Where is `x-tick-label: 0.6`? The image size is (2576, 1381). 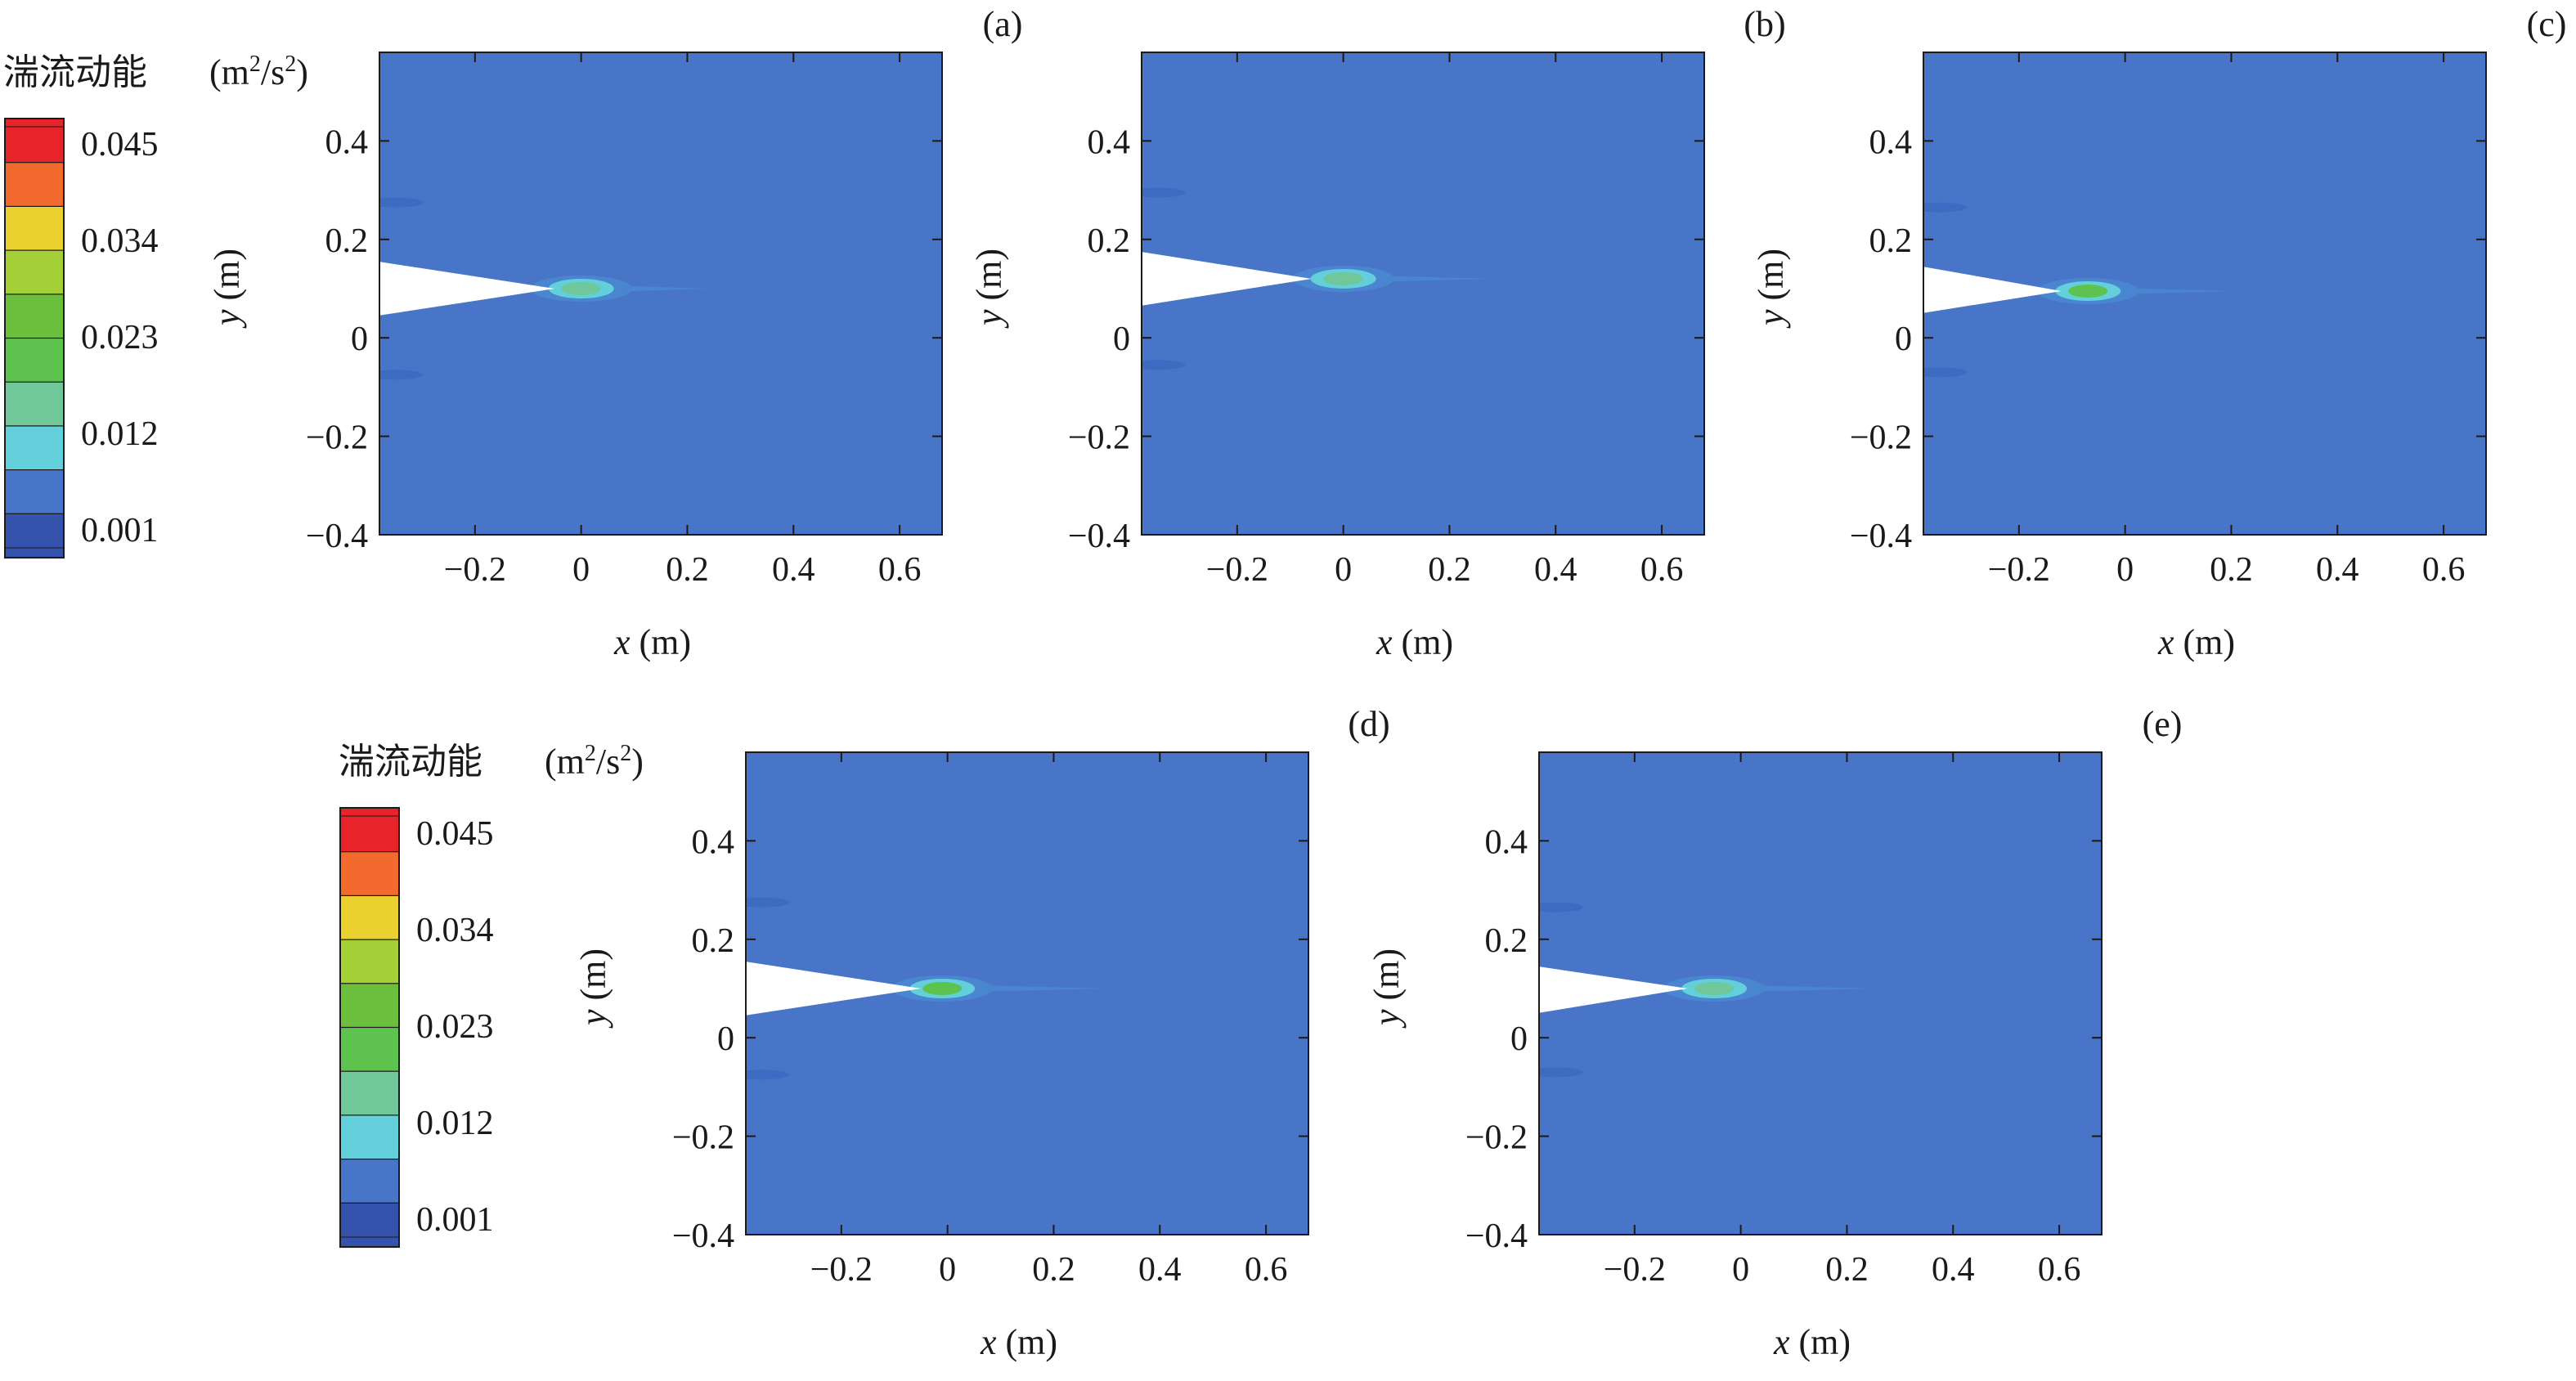 x-tick-label: 0.6 is located at coordinates (1662, 570).